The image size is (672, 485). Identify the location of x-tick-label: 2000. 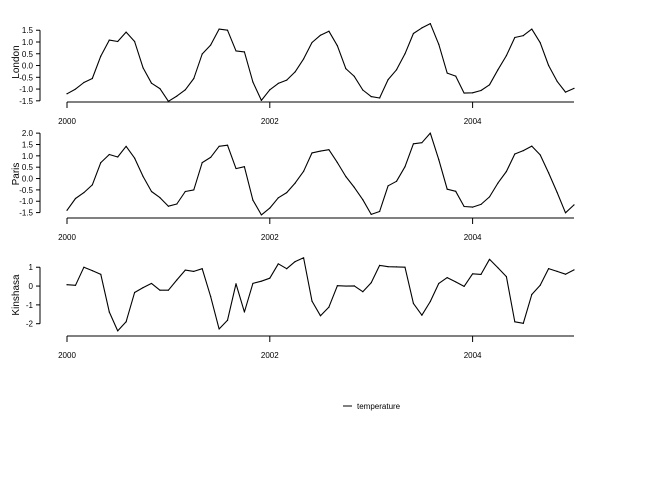
(67, 237).